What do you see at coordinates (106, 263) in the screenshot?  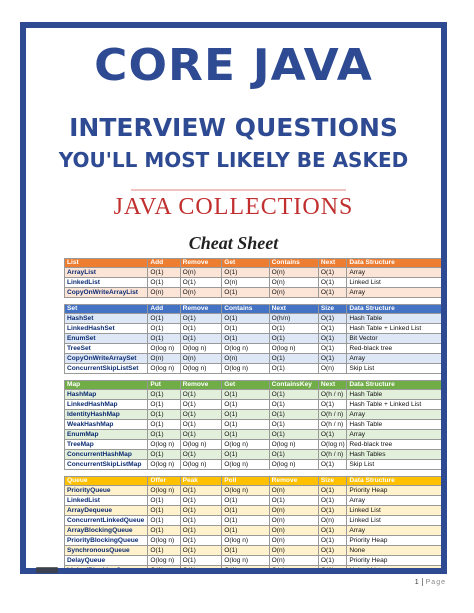 I see `table-header-cell: List` at bounding box center [106, 263].